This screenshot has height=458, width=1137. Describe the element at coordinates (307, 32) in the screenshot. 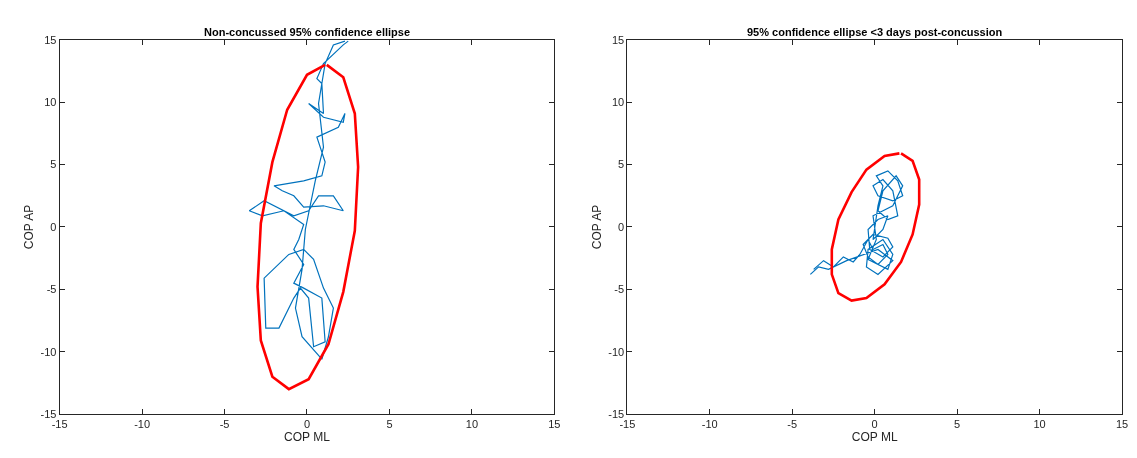

I see `chart-title: Non-concussed 95% confidence ellipse` at that location.